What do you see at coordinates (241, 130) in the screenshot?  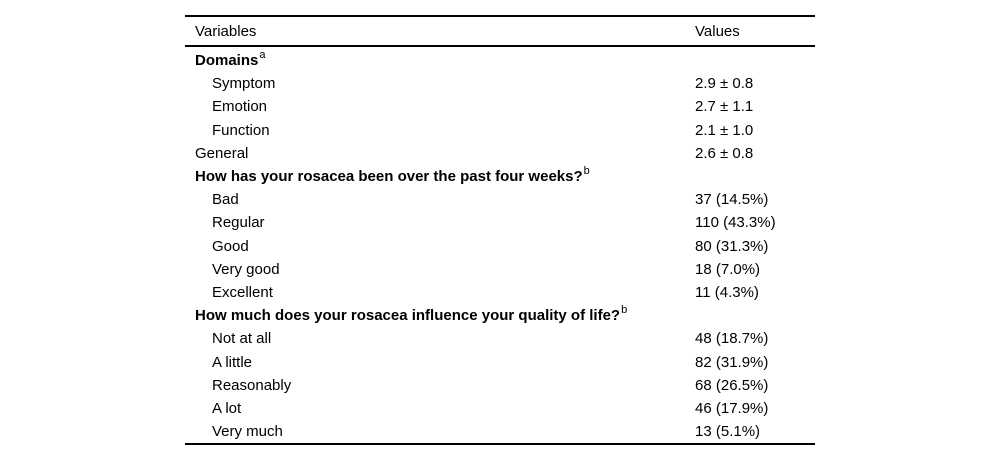 I see `row-label: Function` at bounding box center [241, 130].